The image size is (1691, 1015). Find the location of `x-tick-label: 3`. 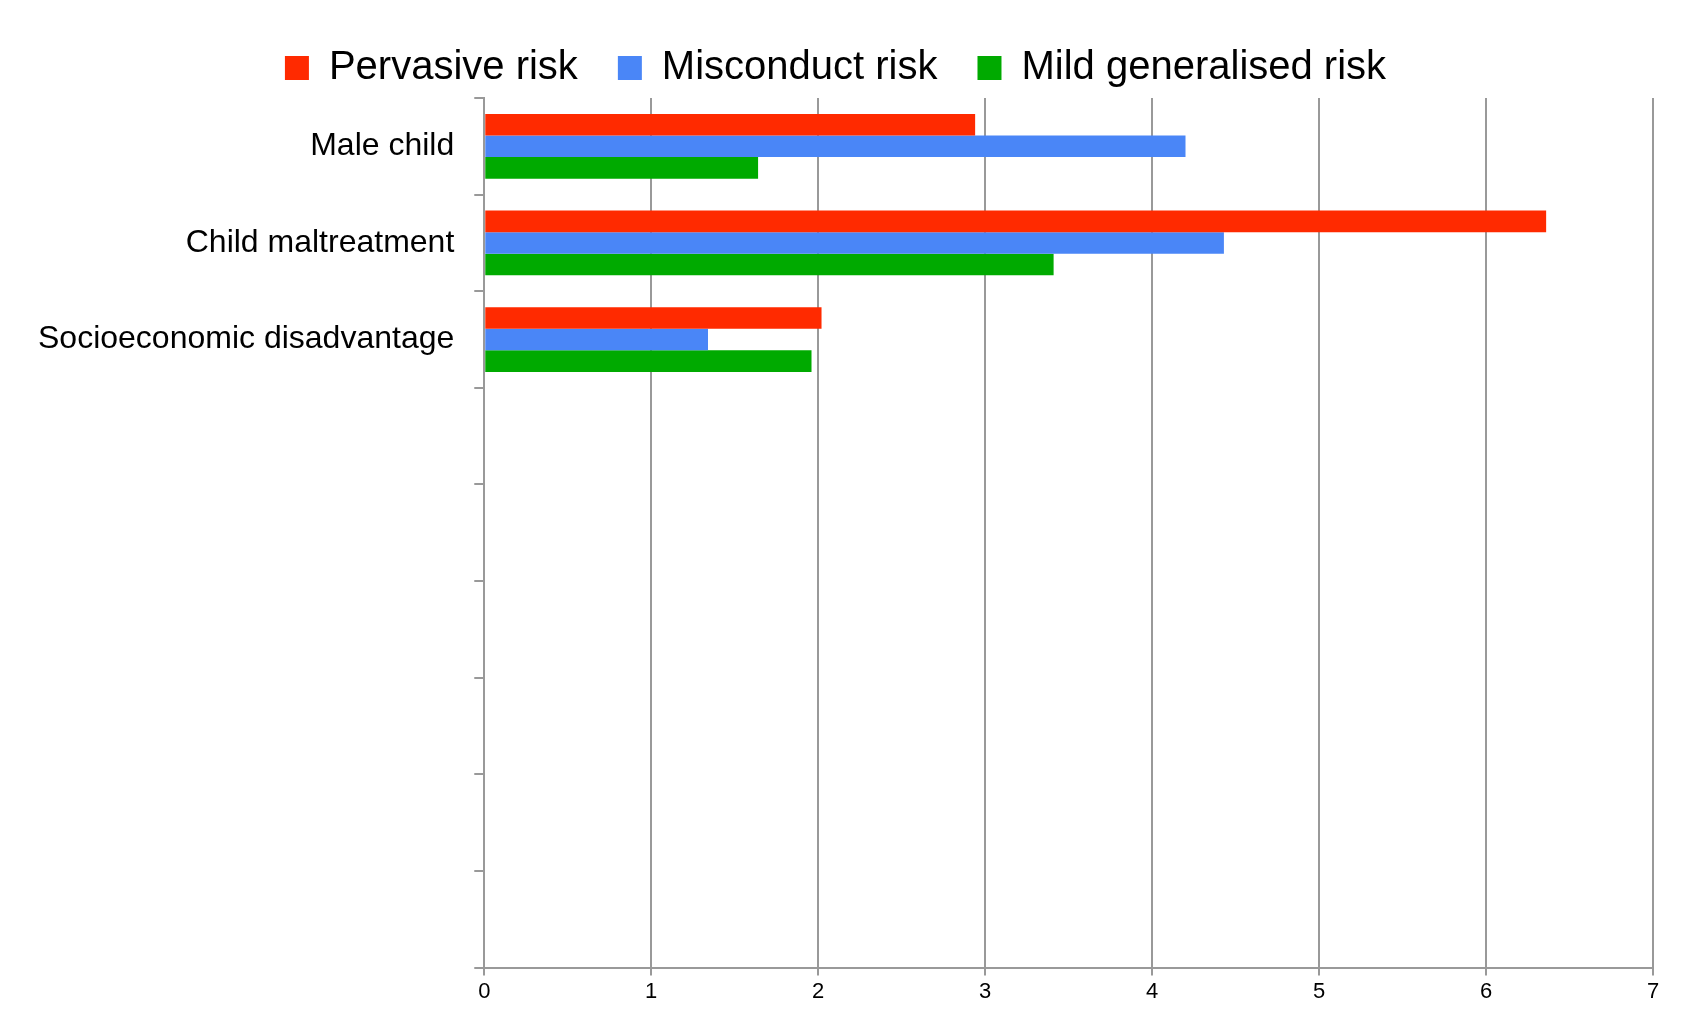

x-tick-label: 3 is located at coordinates (985, 990).